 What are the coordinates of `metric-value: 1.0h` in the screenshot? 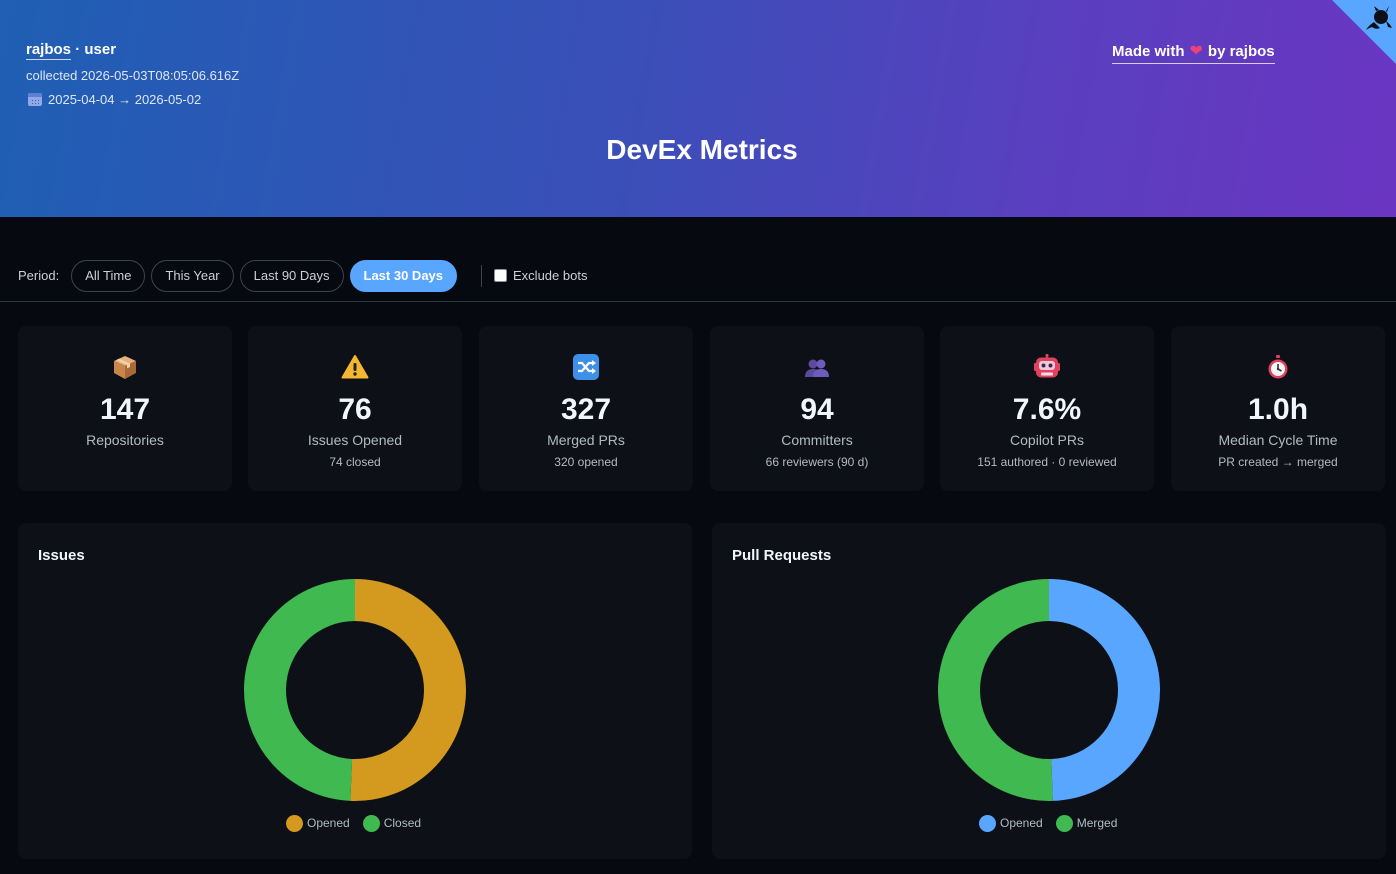 It's located at (1278, 409).